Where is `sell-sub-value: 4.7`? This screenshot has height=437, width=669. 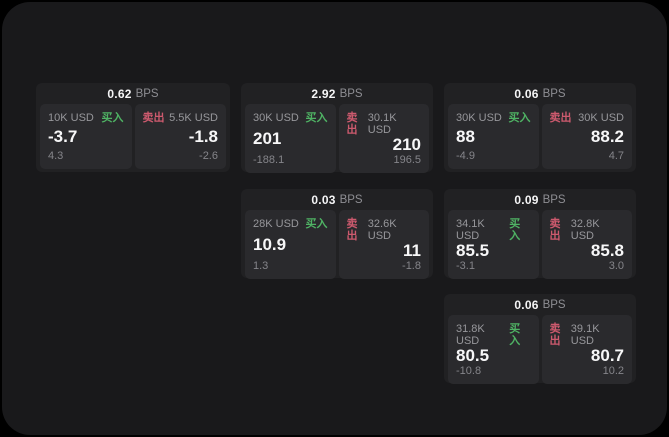
sell-sub-value: 4.7 is located at coordinates (616, 156).